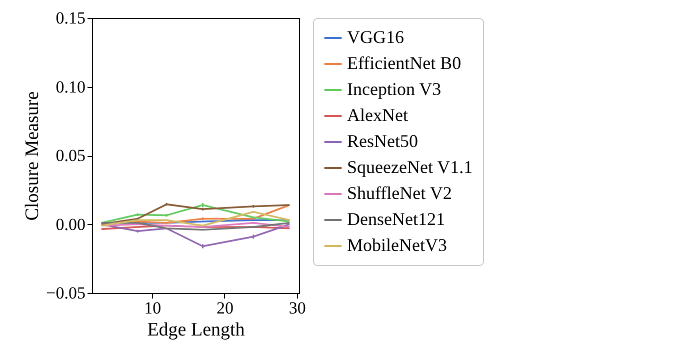 The height and width of the screenshot is (344, 679). Describe the element at coordinates (71, 86) in the screenshot. I see `y-tick-label: 0.10` at that location.